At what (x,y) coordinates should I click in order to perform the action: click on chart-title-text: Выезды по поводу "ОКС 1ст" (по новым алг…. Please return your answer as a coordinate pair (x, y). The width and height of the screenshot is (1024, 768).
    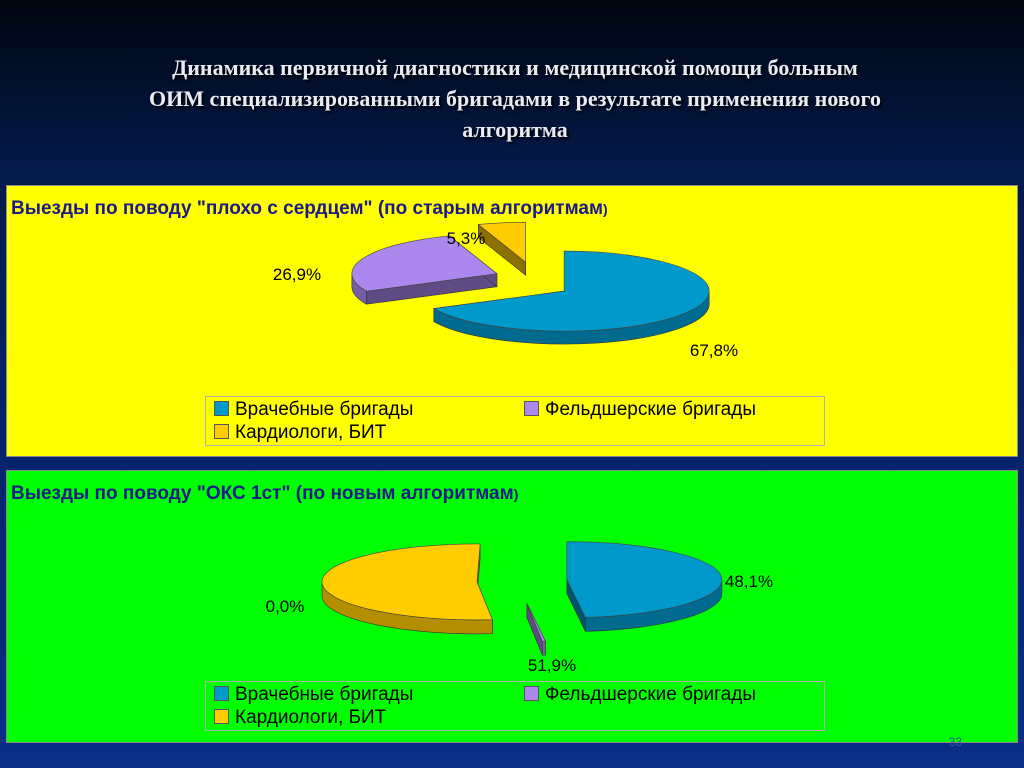
    Looking at the image, I should click on (262, 493).